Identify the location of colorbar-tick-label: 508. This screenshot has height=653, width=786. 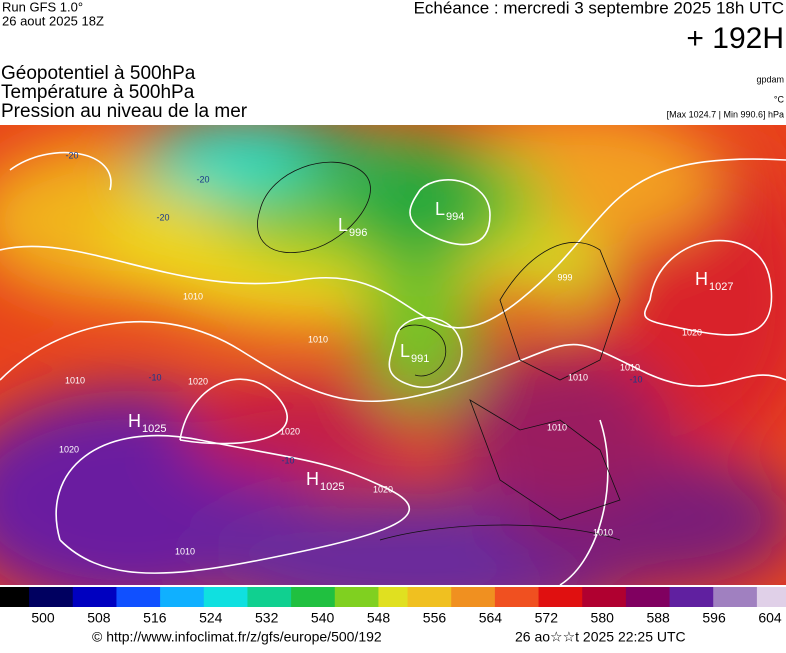
(99, 618).